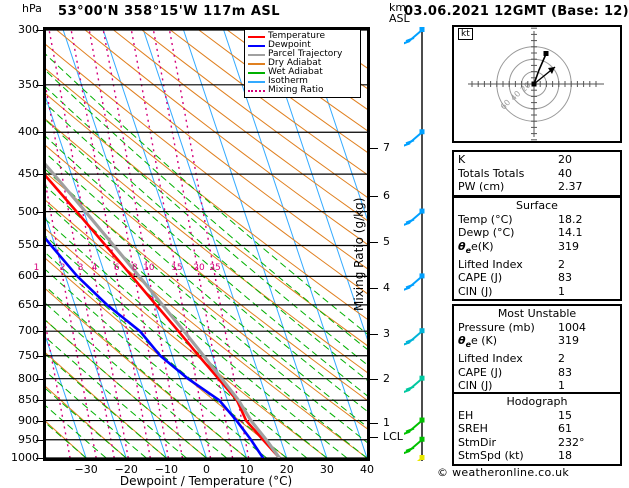 The image size is (629, 488). What do you see at coordinates (565, 456) in the screenshot?
I see `data-row-value: 18` at bounding box center [565, 456].